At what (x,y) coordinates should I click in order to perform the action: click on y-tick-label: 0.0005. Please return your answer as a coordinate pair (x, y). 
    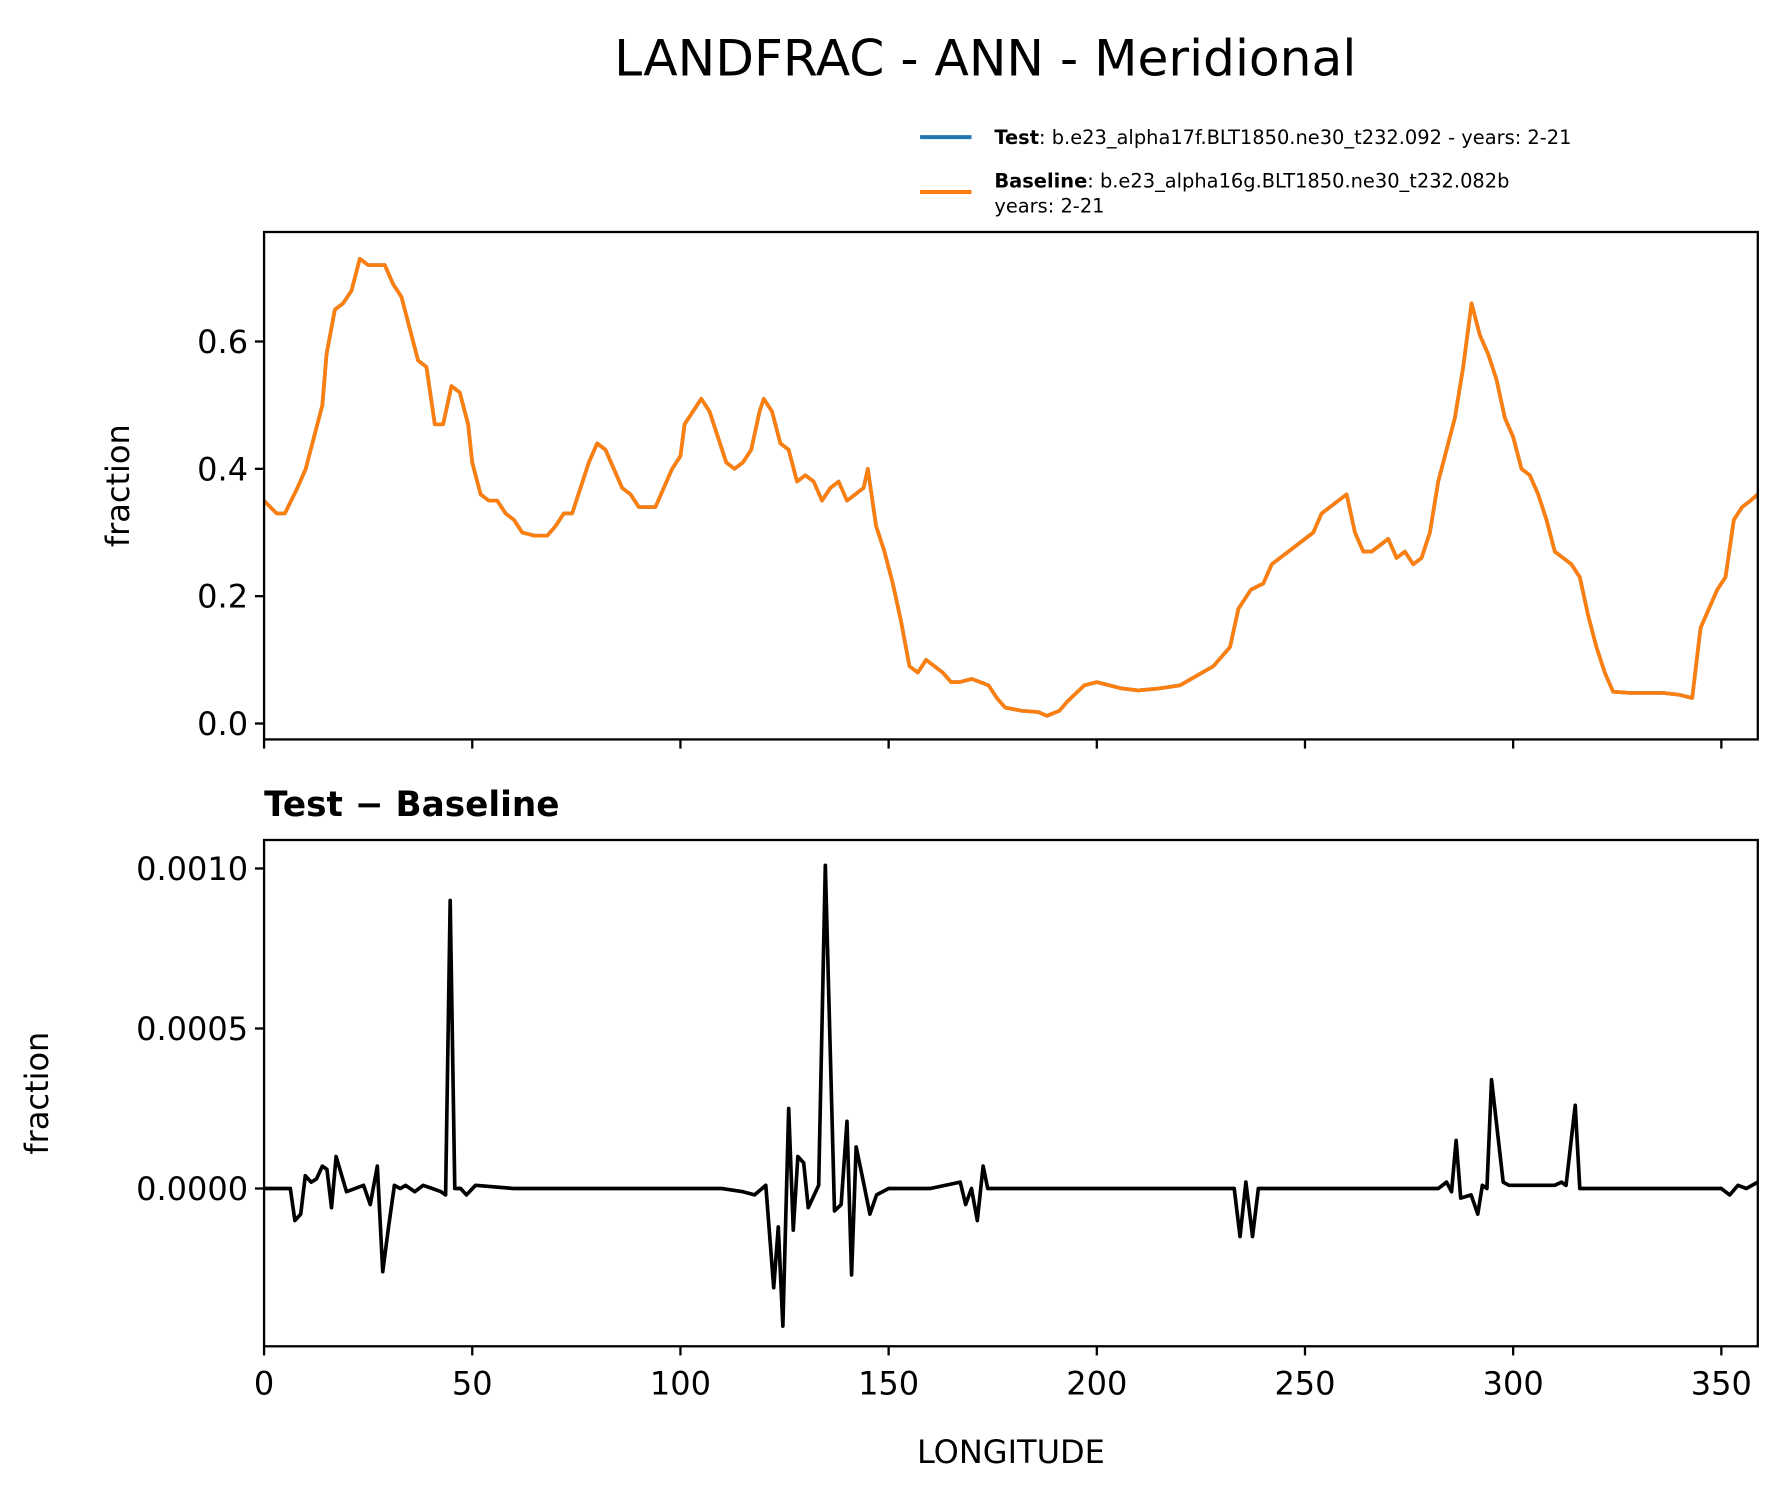
    Looking at the image, I should click on (192, 1029).